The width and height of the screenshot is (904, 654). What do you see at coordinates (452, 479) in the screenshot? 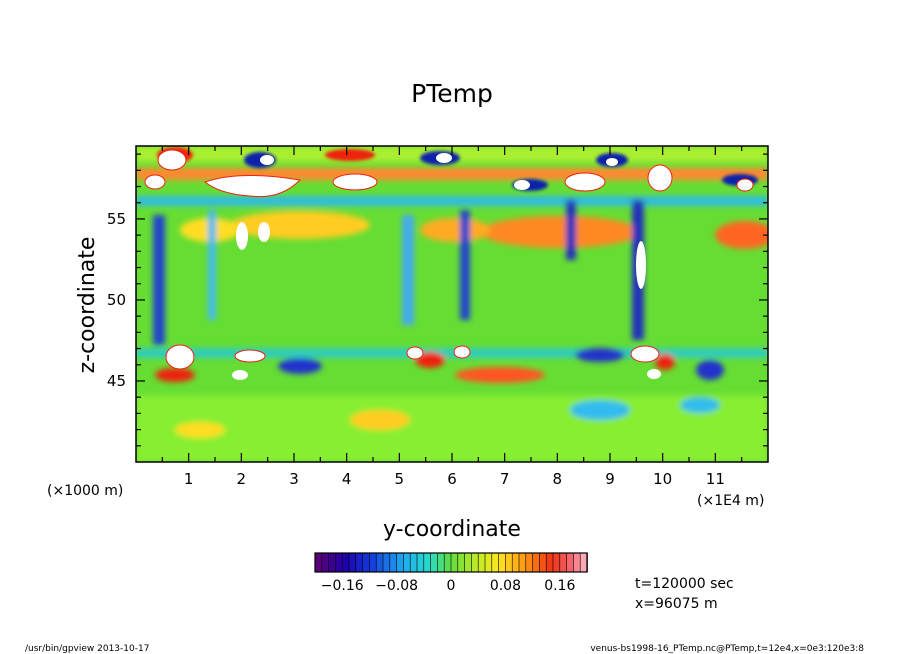
I see `x-tick-label: 6` at bounding box center [452, 479].